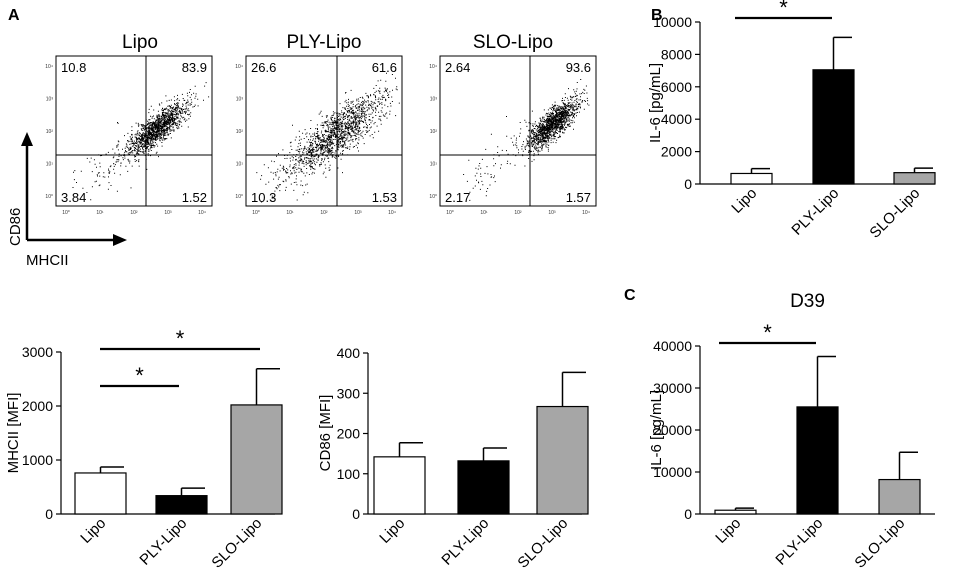  I want to click on flow-y-tick: 10¹, so click(50, 165).